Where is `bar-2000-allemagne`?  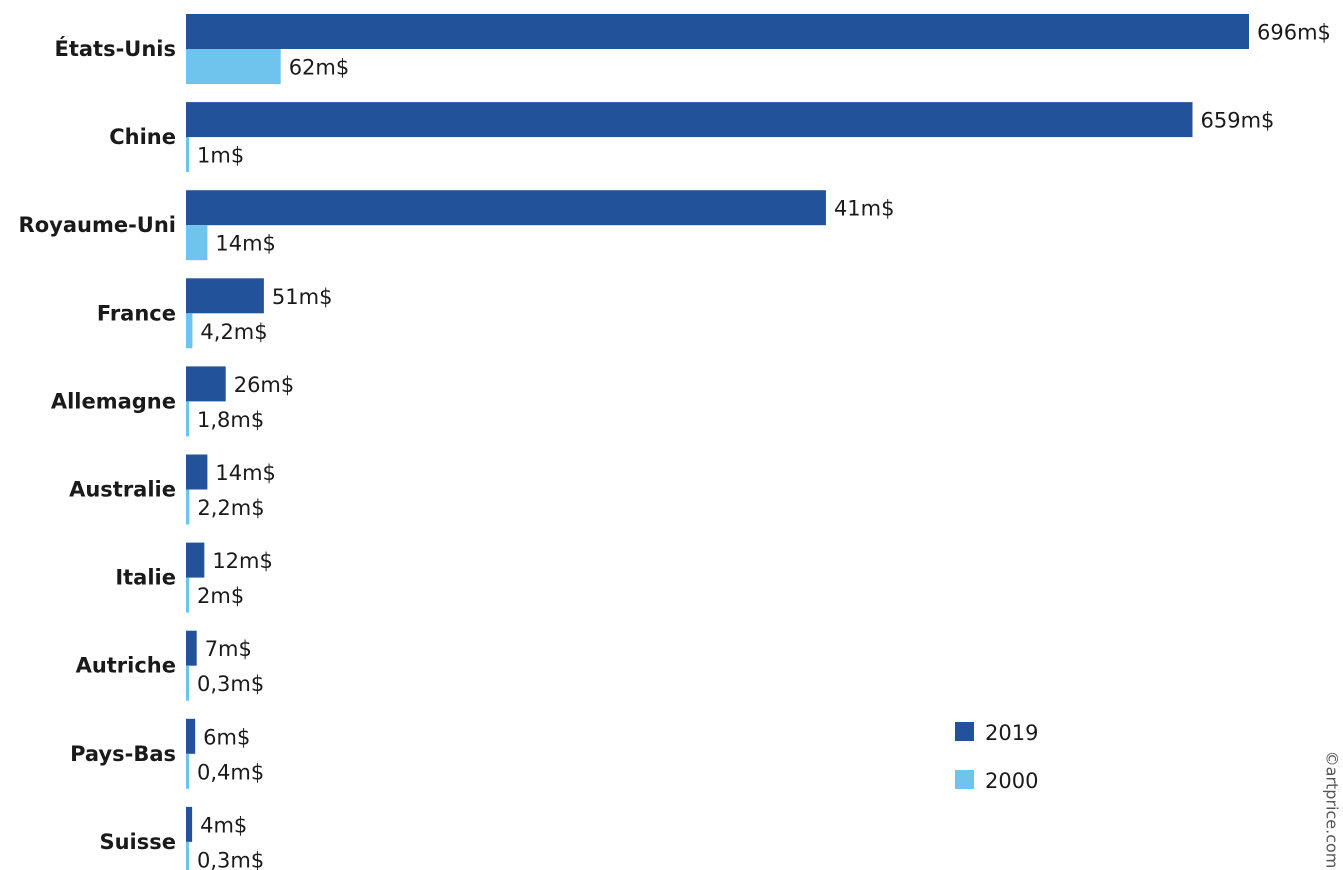 bar-2000-allemagne is located at coordinates (187, 419).